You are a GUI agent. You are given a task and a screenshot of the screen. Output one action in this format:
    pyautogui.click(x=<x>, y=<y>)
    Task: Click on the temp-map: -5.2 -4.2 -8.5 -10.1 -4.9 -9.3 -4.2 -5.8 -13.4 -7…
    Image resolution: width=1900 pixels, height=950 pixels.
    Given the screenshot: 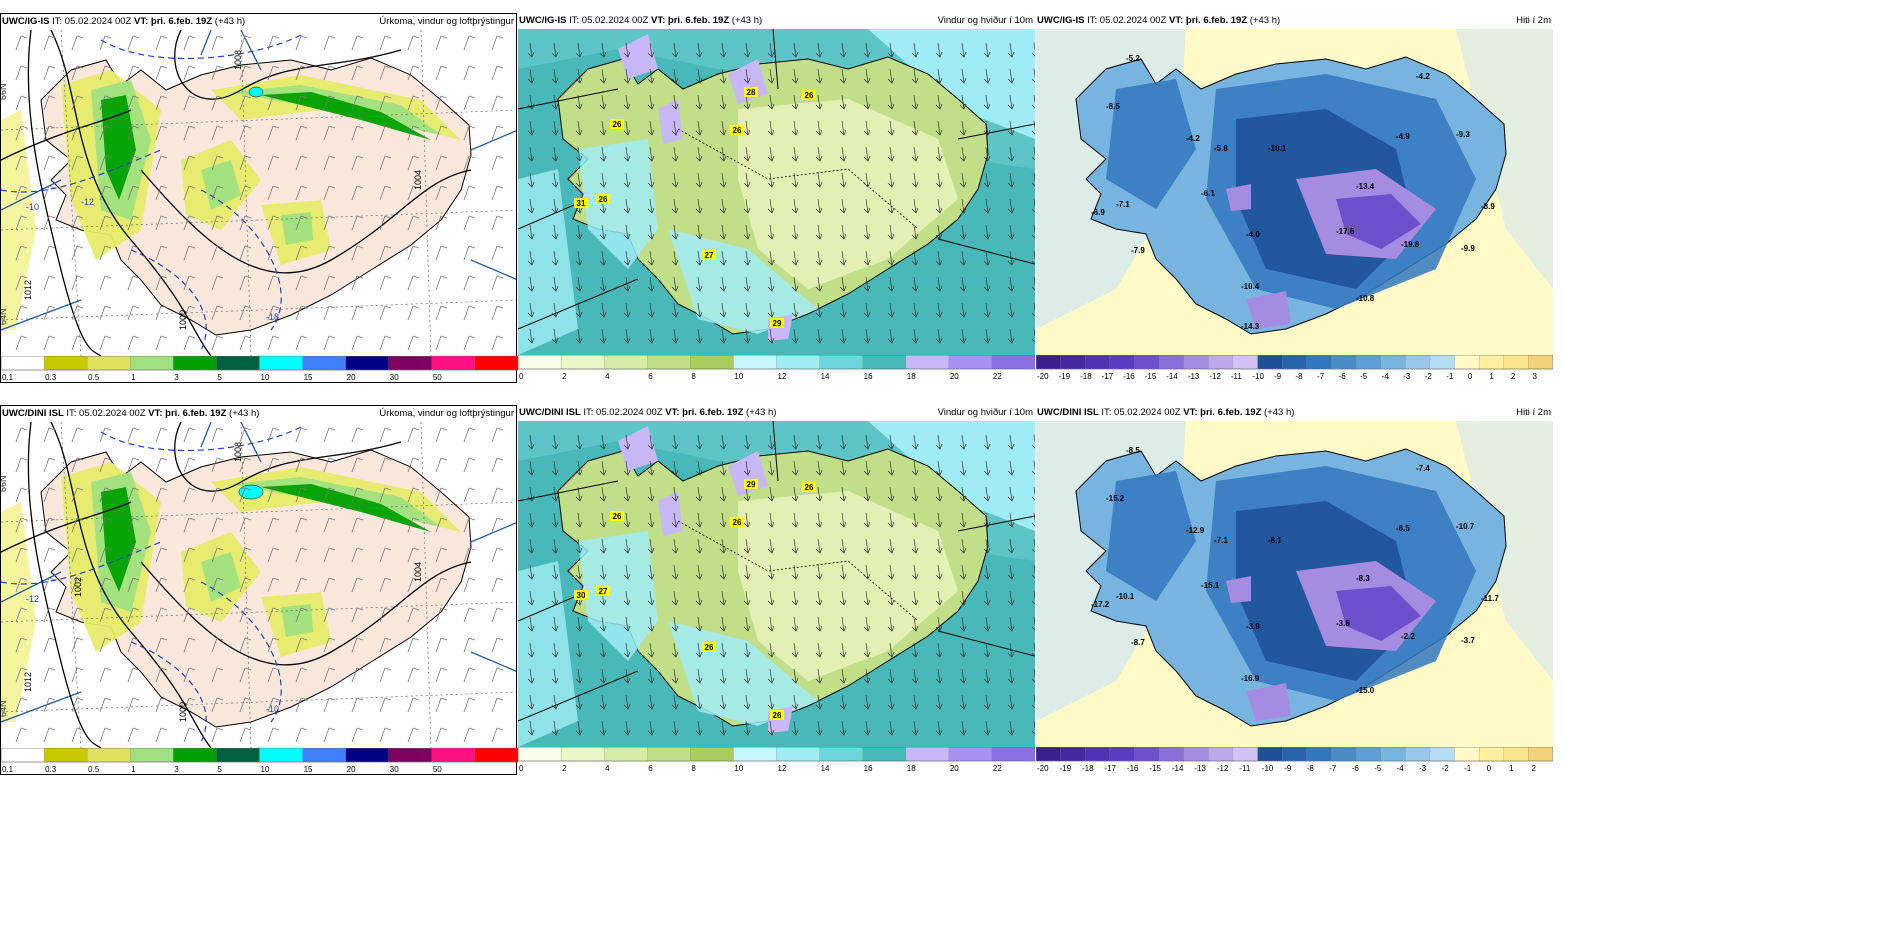 What is the action you would take?
    pyautogui.click(x=1294, y=192)
    